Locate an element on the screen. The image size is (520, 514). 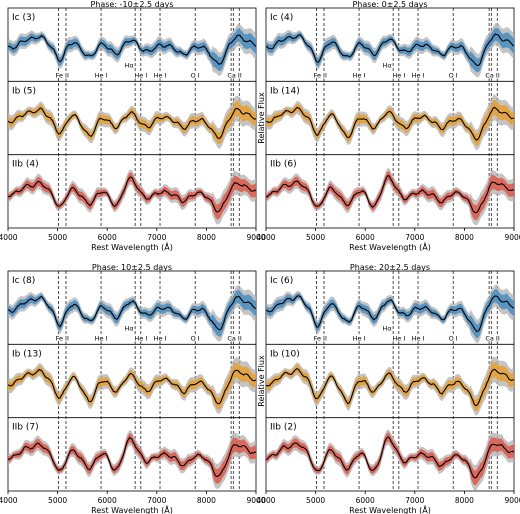
row-label: IIb (6) is located at coordinates (283, 165).